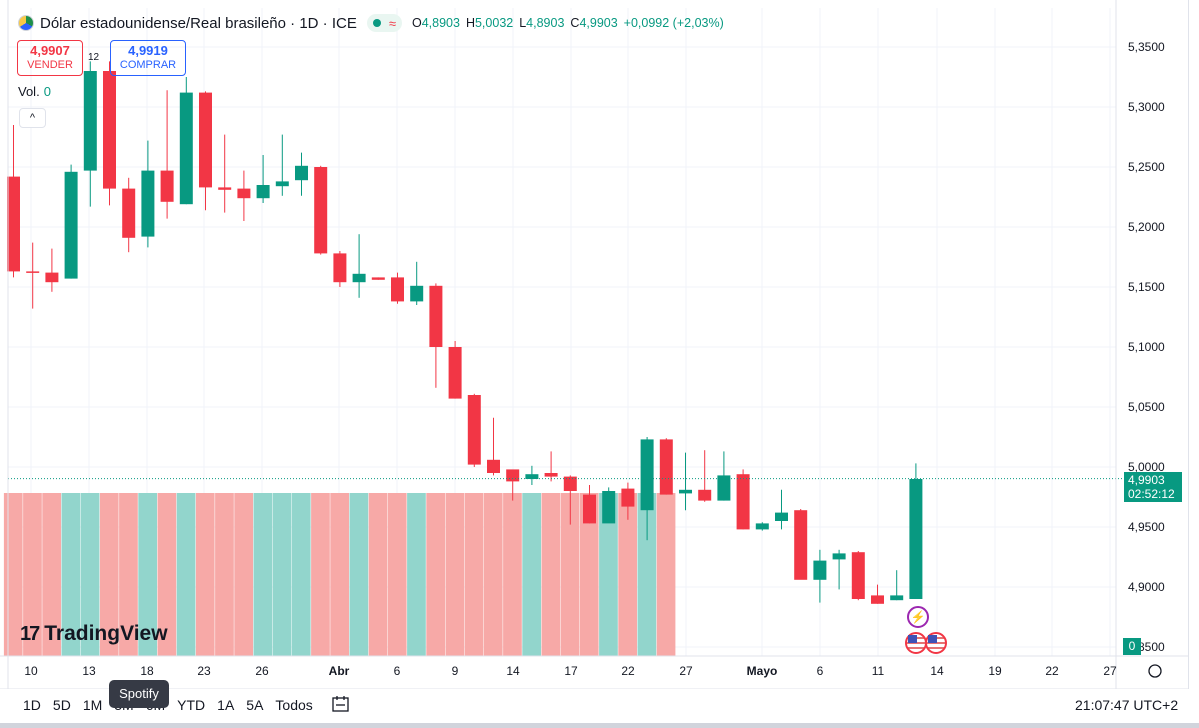 This screenshot has width=1199, height=728. I want to click on timeframe-1d: 1D, so click(32, 705).